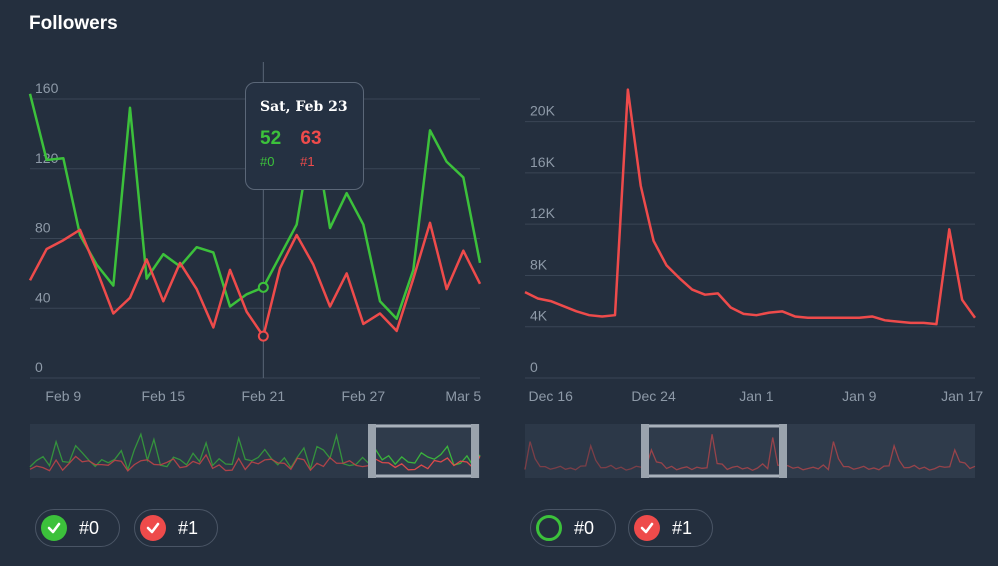 This screenshot has height=566, width=998. I want to click on tooltip-value-1: 63, so click(311, 138).